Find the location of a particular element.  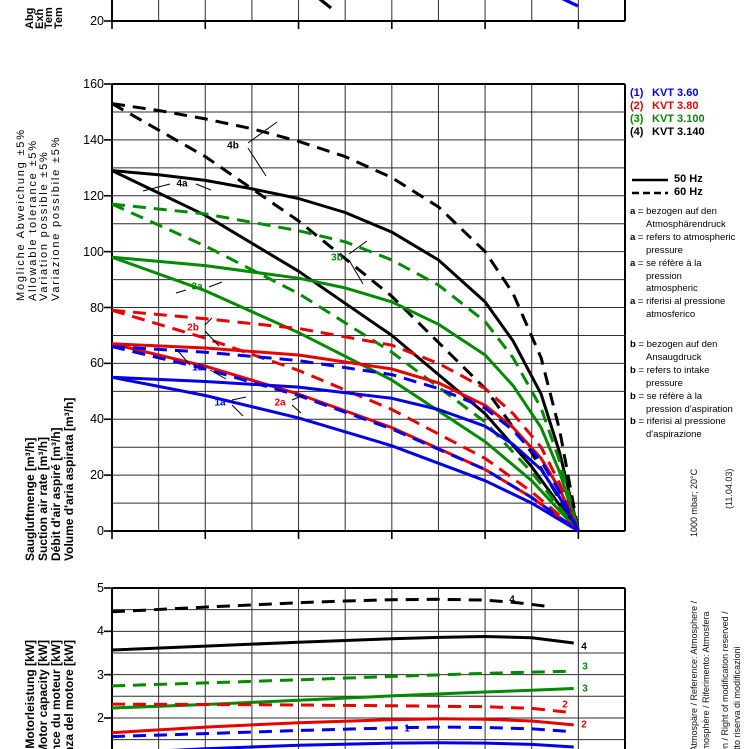

y-tick-3: 3 is located at coordinates (100, 674).